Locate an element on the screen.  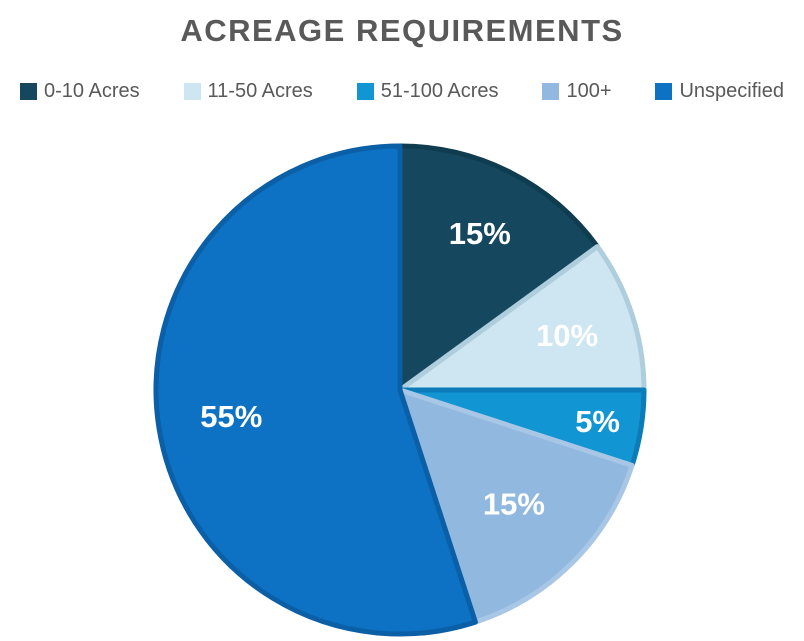
legend-item: 51-100 Acres is located at coordinates (427, 91).